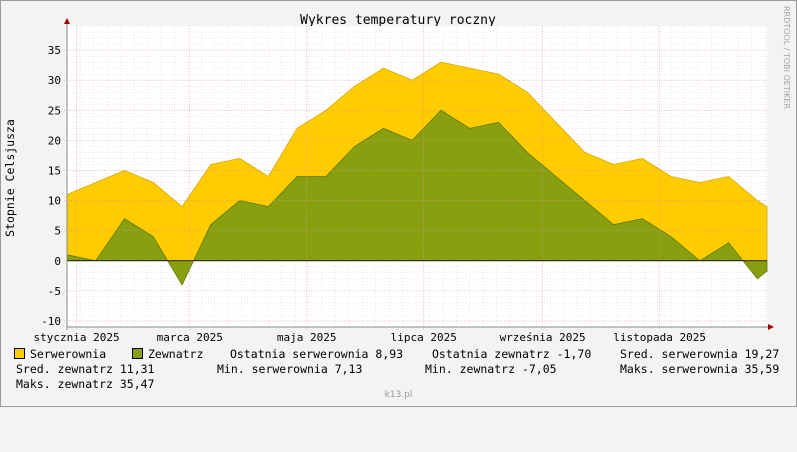  What do you see at coordinates (54, 140) in the screenshot?
I see `y-tick-label: 20` at bounding box center [54, 140].